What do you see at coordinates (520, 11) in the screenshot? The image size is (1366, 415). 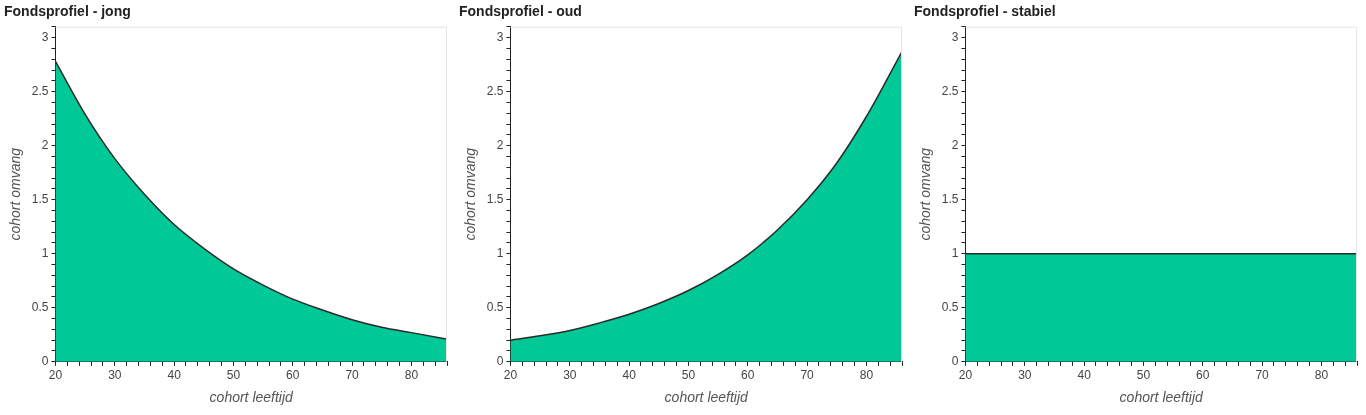 I see `chart-title: Fondsprofiel - oud` at bounding box center [520, 11].